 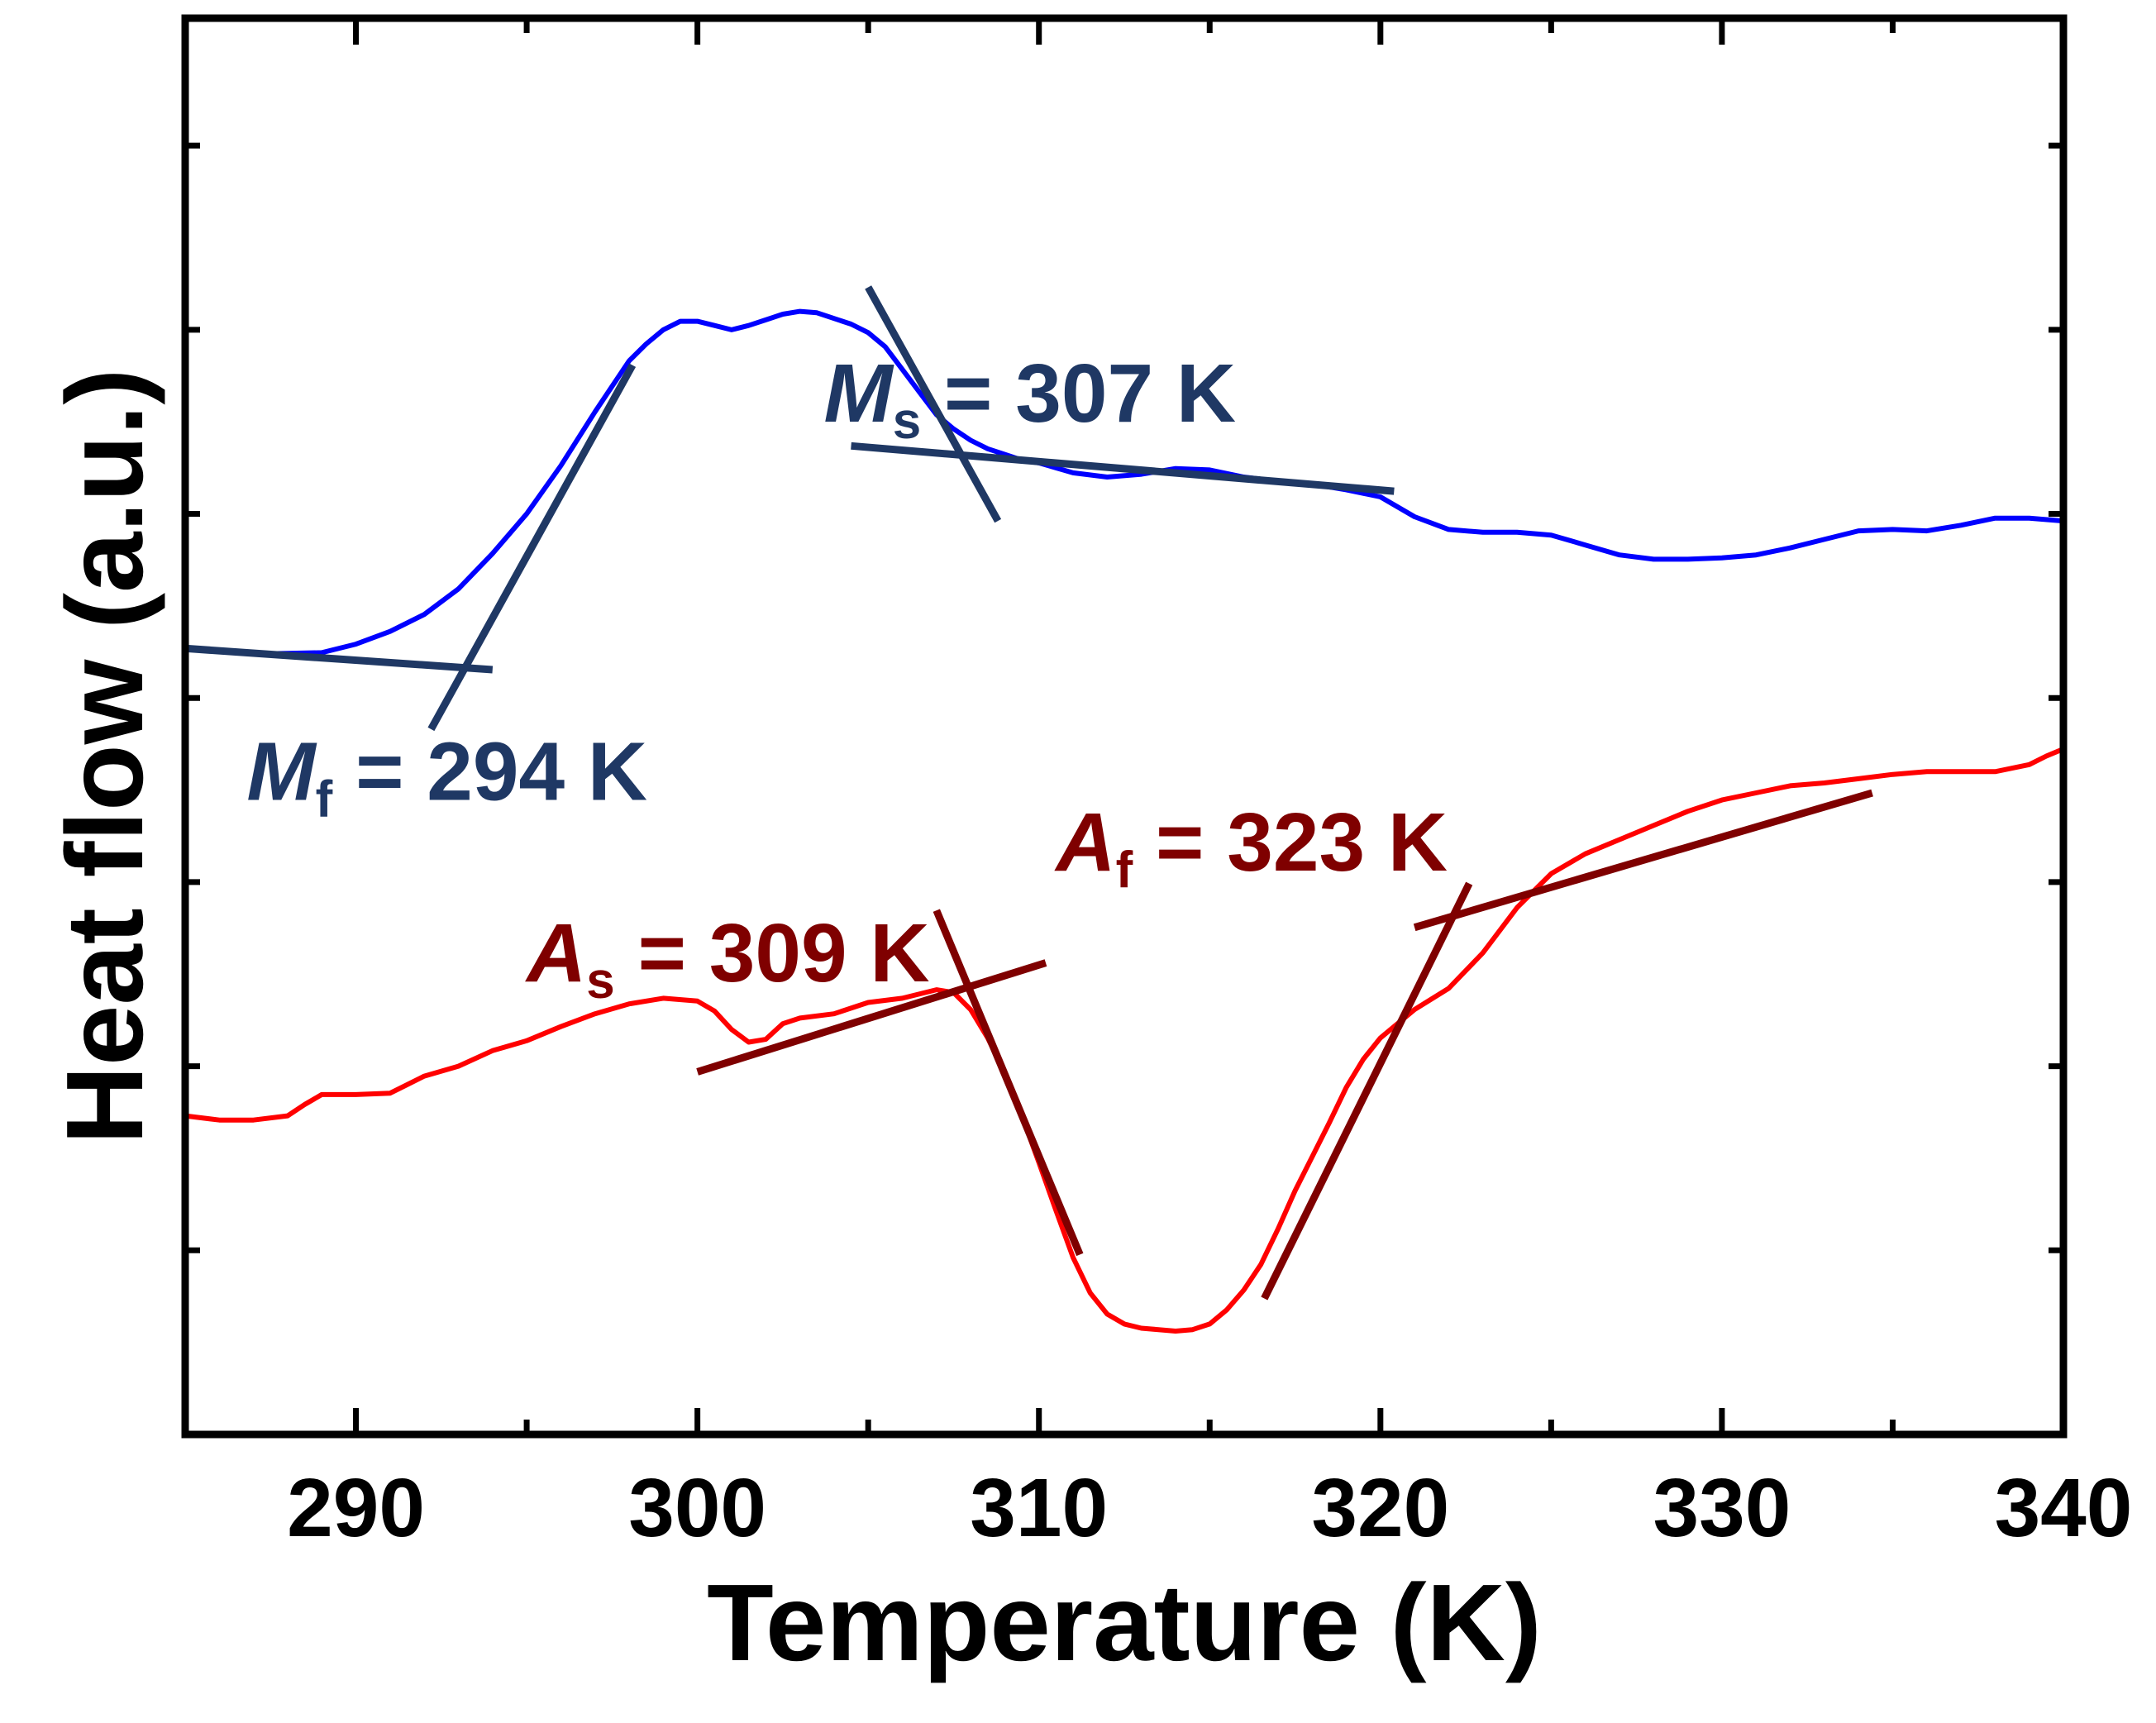 I want to click on x-tick-label-310: 310, so click(x=1039, y=1508).